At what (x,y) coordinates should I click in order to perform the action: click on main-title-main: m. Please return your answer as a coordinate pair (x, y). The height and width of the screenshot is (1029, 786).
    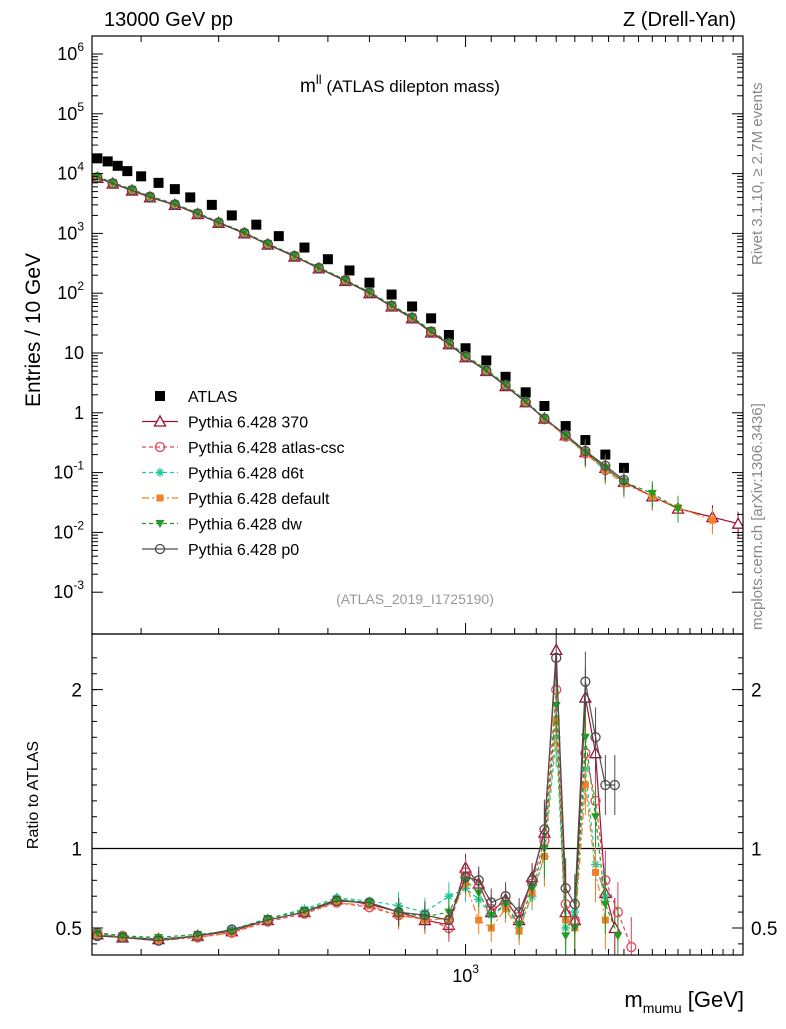
    Looking at the image, I should click on (308, 86).